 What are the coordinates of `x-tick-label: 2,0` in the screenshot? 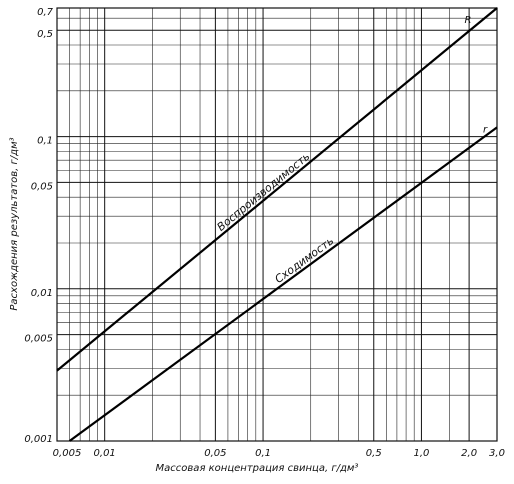 It's located at (469, 453).